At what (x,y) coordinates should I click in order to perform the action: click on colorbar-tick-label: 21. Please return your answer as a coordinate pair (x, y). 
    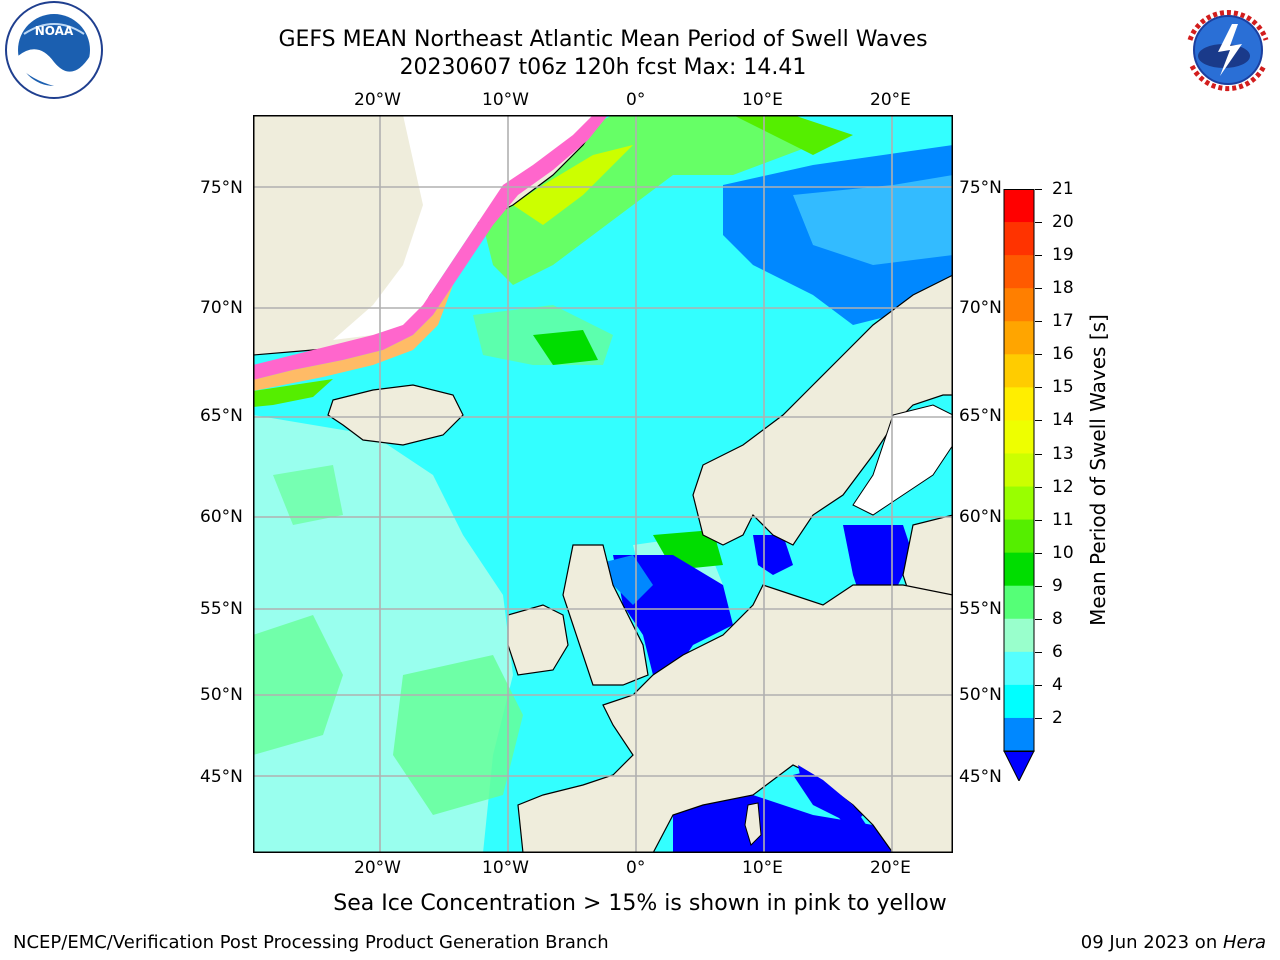
    Looking at the image, I should click on (1063, 189).